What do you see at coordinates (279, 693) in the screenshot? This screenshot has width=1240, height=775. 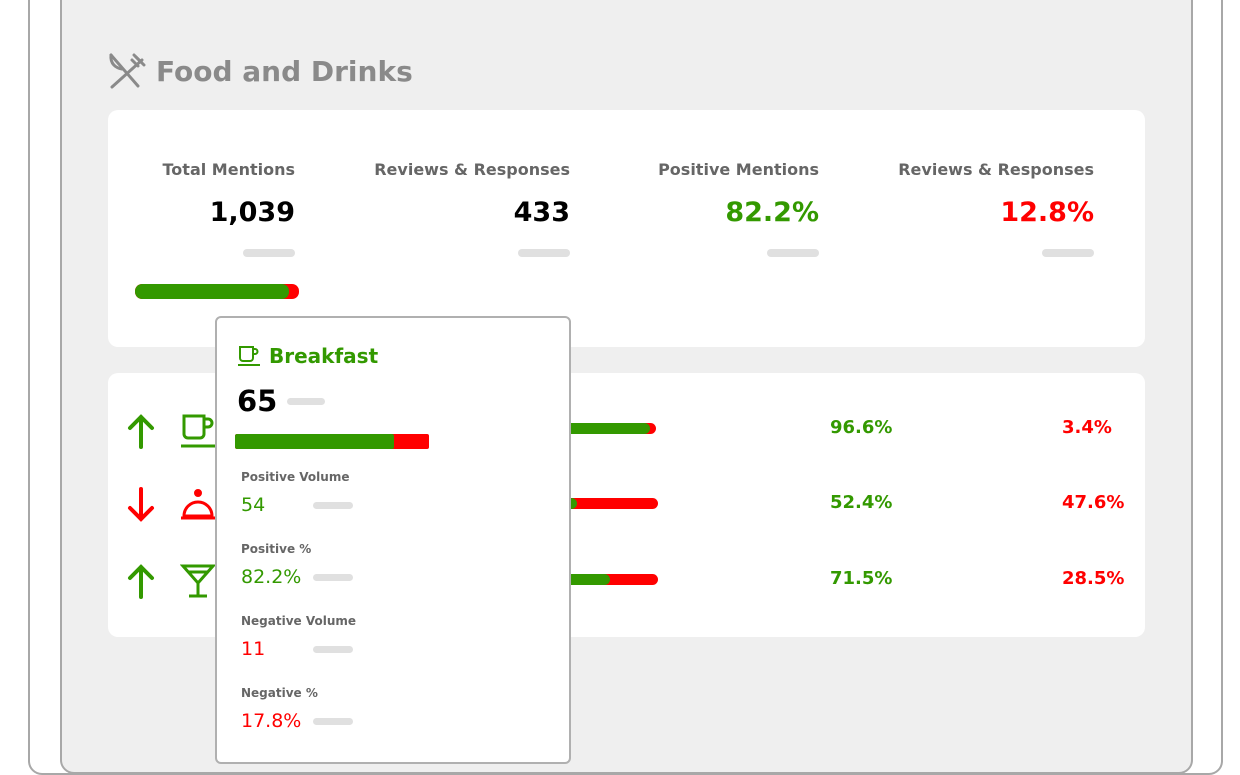 I see `metric-label: Negative %` at bounding box center [279, 693].